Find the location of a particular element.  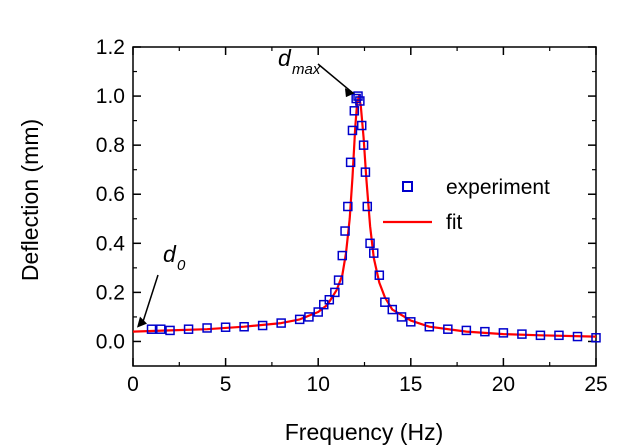

dmax-arrow-line is located at coordinates (335, 78).